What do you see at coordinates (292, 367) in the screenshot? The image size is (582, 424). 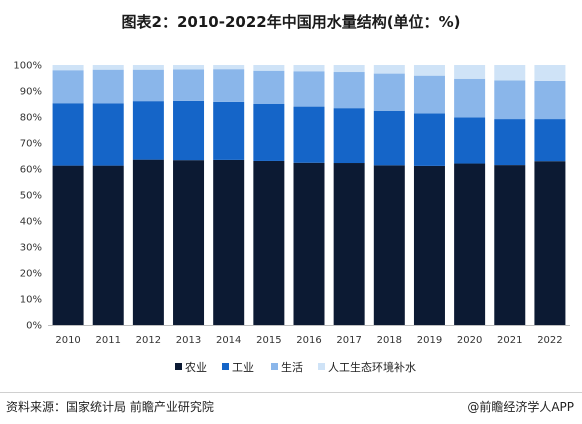 I see `legend-label: 生活` at bounding box center [292, 367].